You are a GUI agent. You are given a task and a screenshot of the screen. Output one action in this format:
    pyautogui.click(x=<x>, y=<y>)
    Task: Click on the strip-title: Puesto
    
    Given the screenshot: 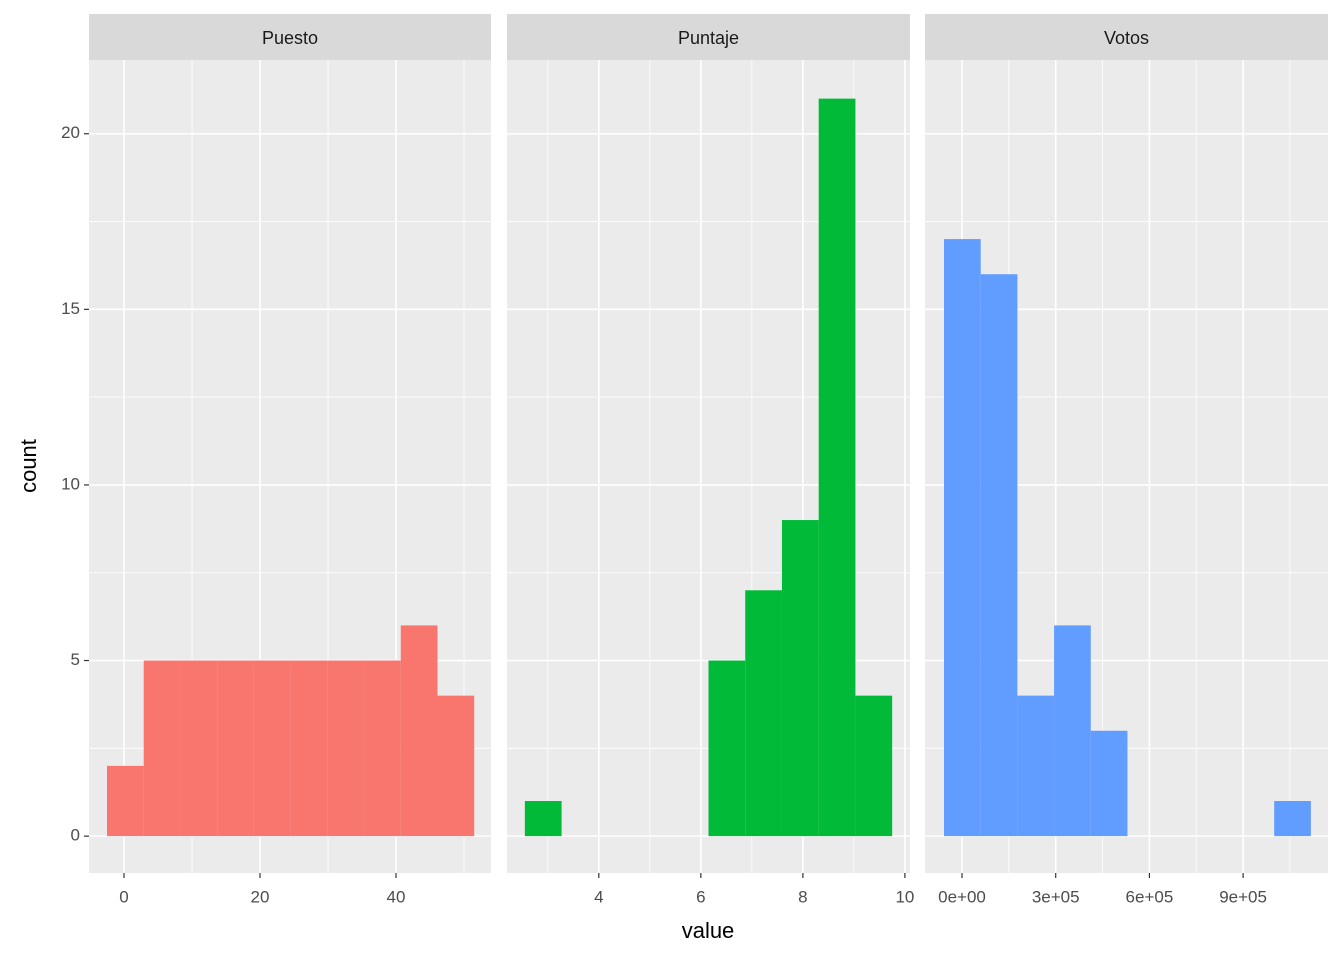 What is the action you would take?
    pyautogui.click(x=290, y=38)
    